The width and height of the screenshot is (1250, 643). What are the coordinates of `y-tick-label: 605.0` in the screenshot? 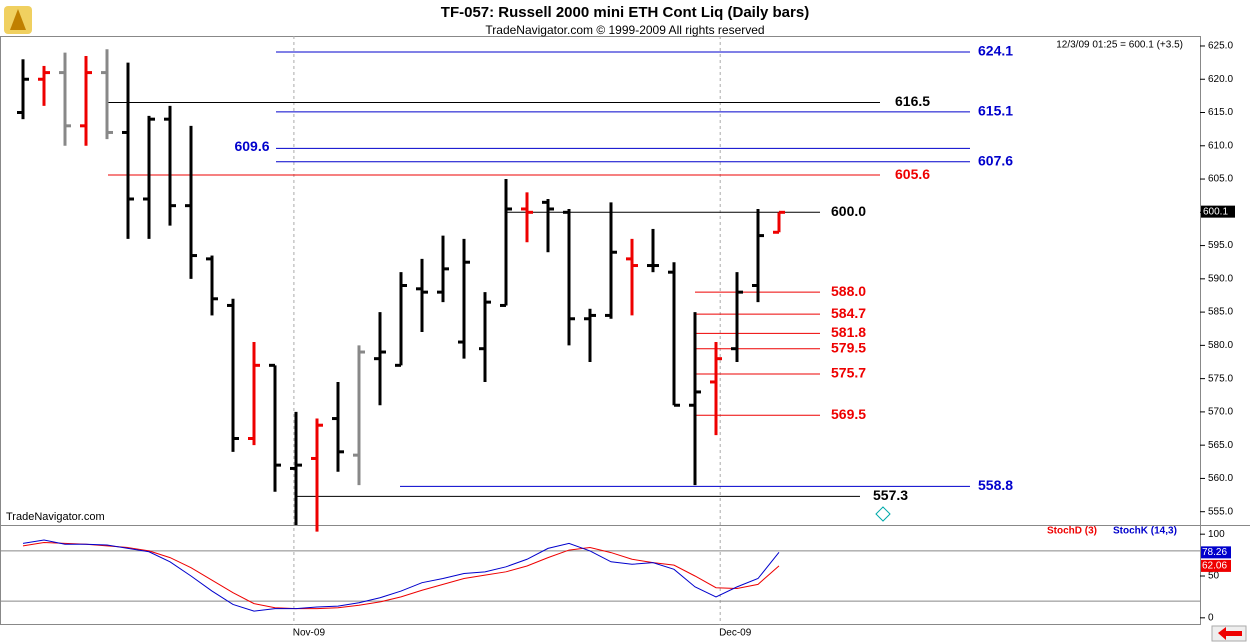 It's located at (1220, 179).